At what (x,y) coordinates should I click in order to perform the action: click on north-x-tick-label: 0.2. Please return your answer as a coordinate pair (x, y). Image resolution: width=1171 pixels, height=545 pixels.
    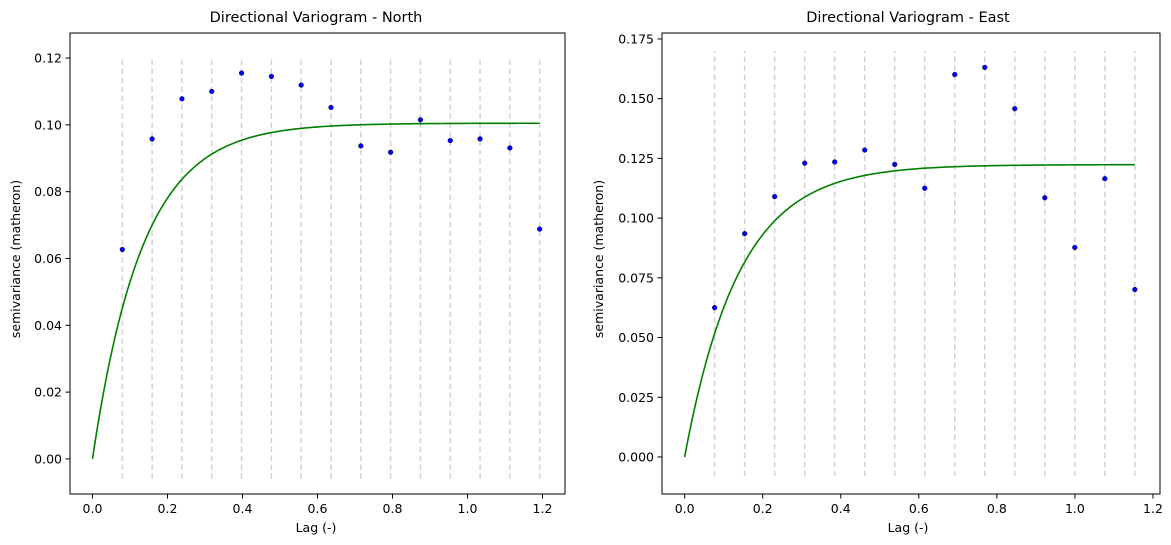
    Looking at the image, I should click on (168, 508).